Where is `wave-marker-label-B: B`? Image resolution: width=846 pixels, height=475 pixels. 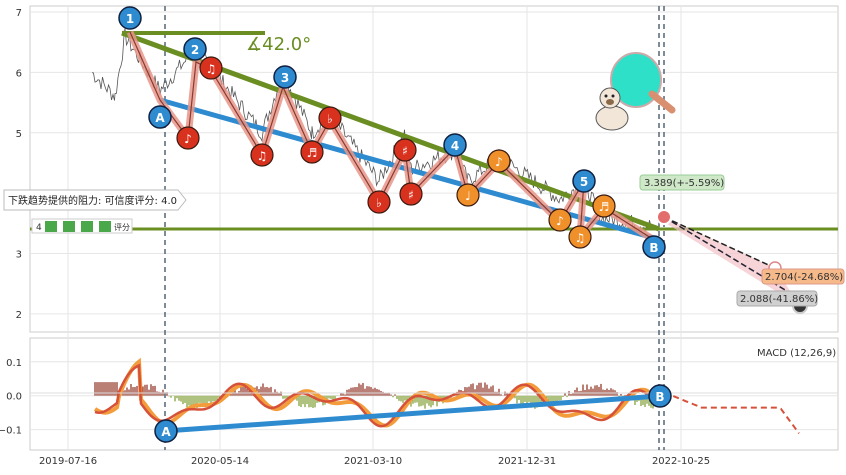 wave-marker-label-B: B is located at coordinates (653, 248).